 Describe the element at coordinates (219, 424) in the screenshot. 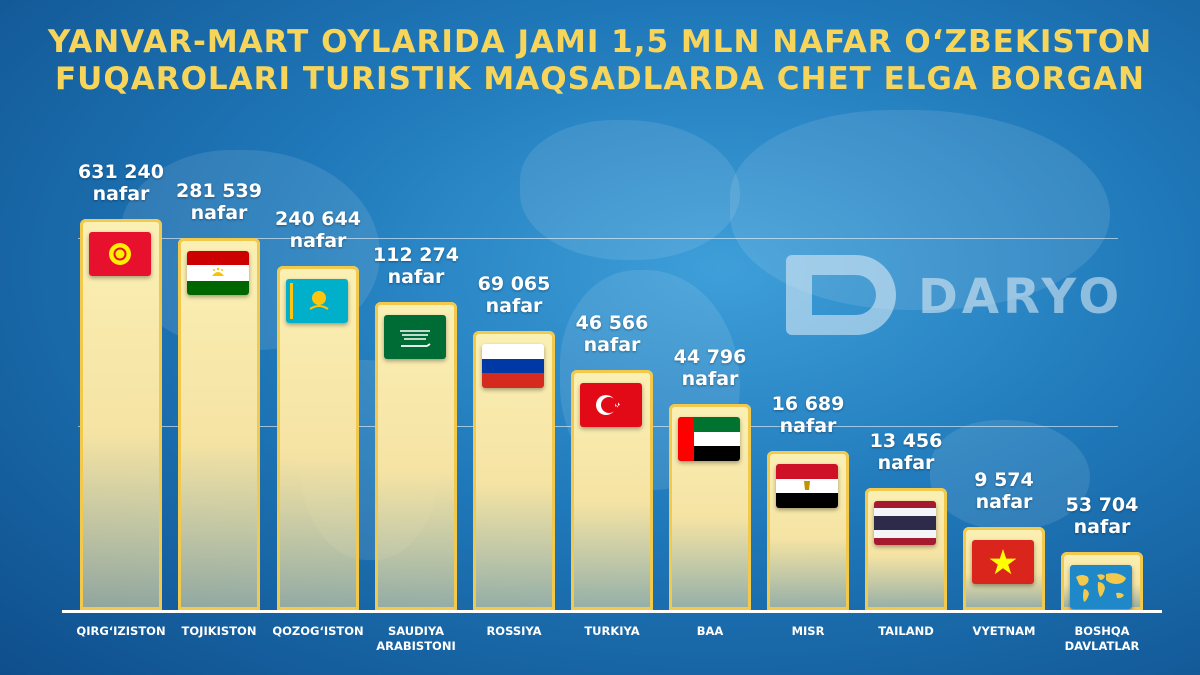

I see `bar-tajikistan` at that location.